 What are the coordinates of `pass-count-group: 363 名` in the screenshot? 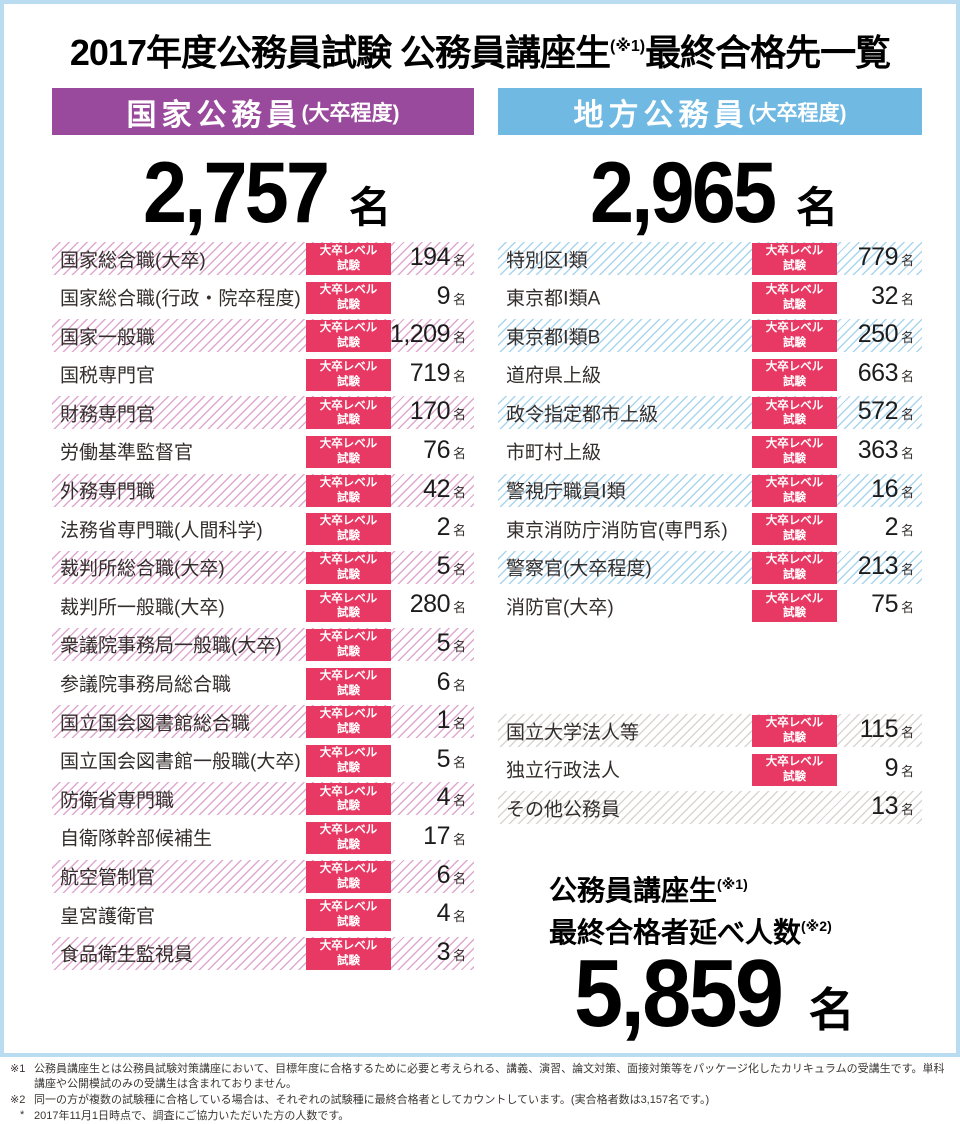 It's located at (886, 450).